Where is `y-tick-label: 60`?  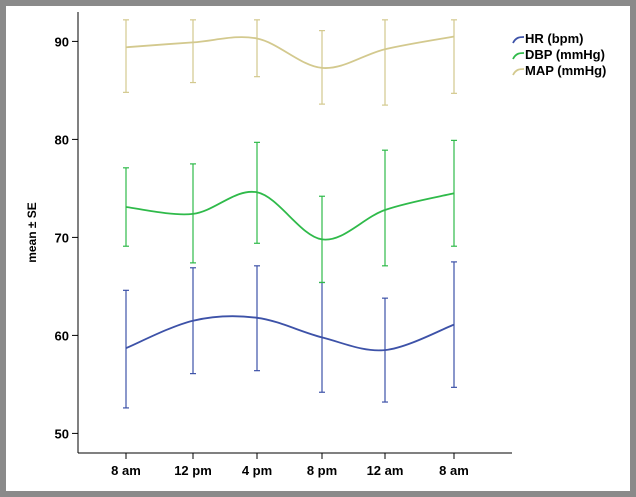
y-tick-label: 60 is located at coordinates (62, 335).